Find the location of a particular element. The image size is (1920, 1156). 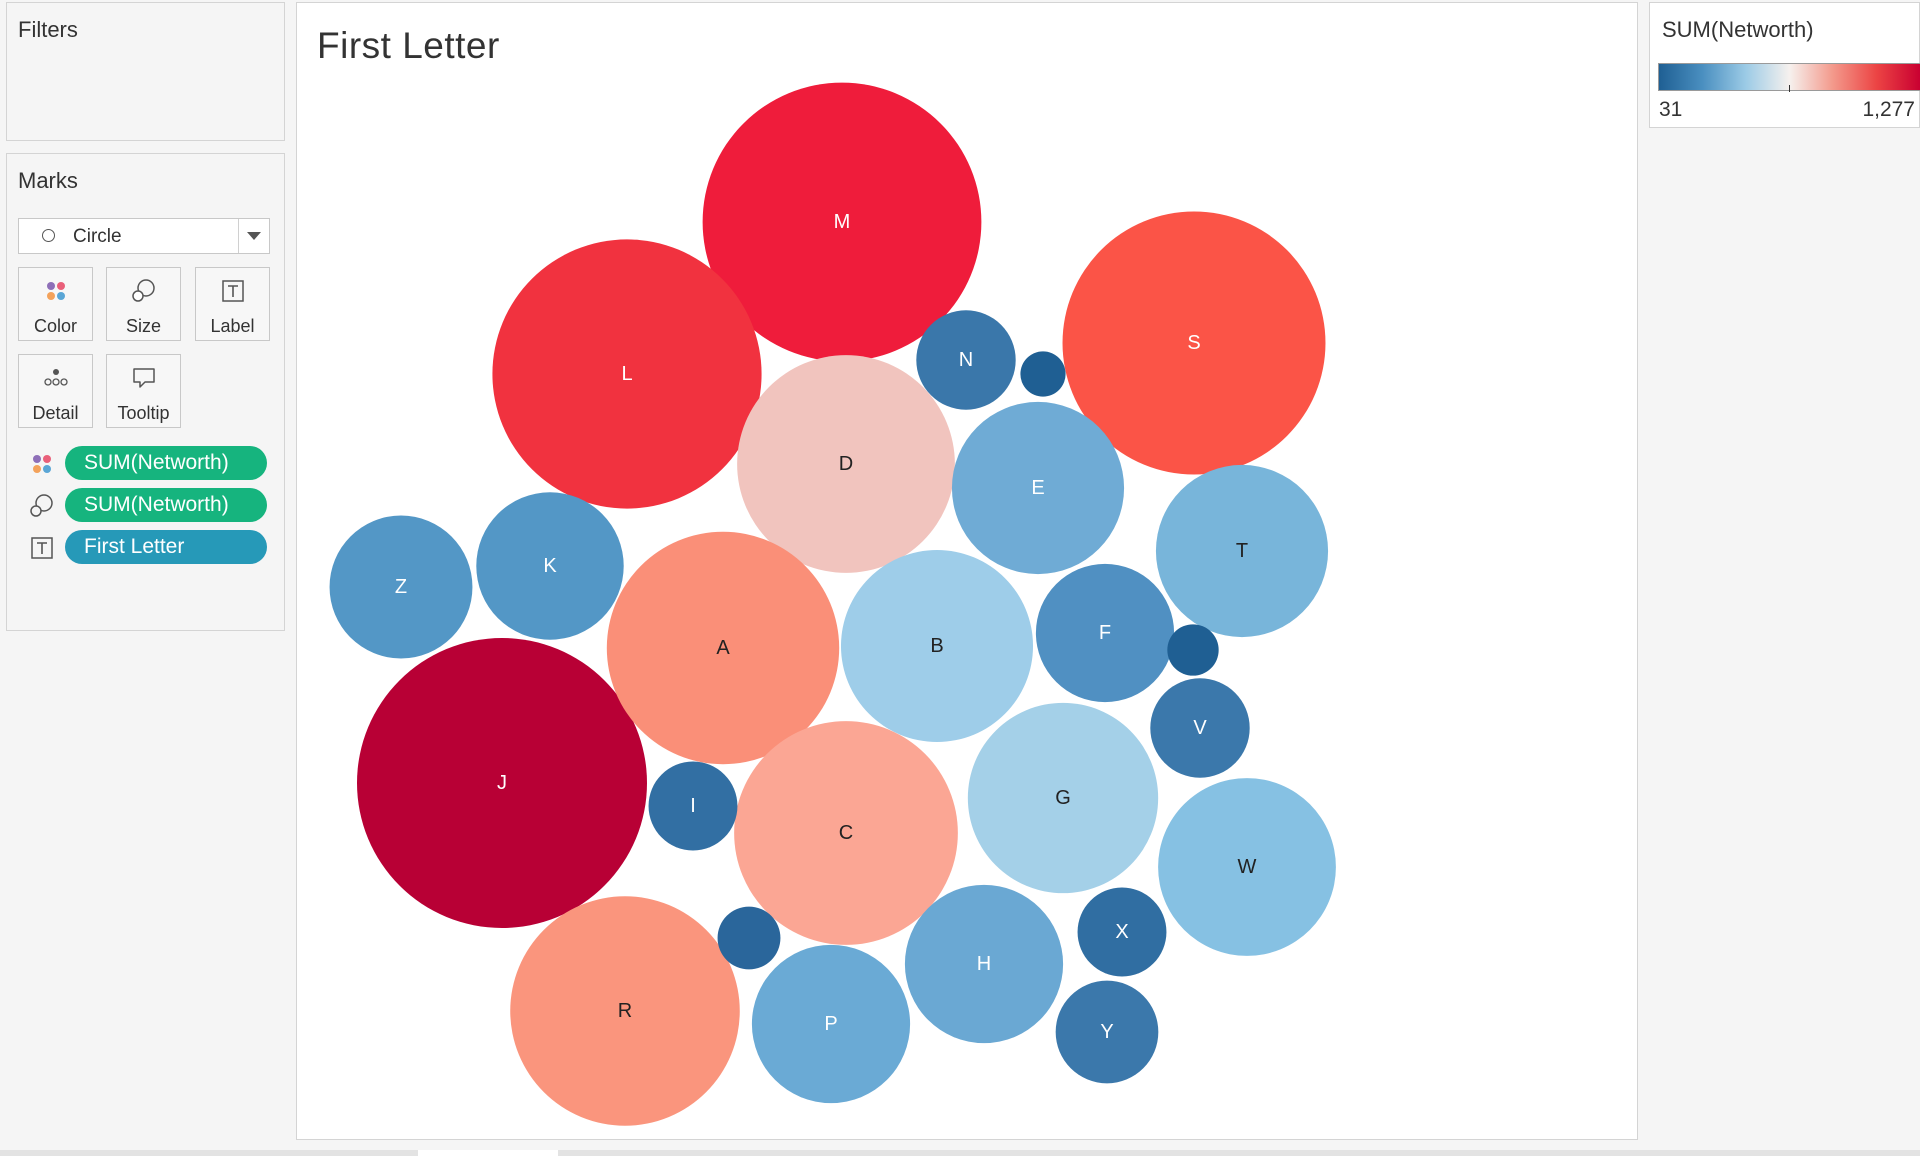

filters-title: Filters is located at coordinates (48, 29).